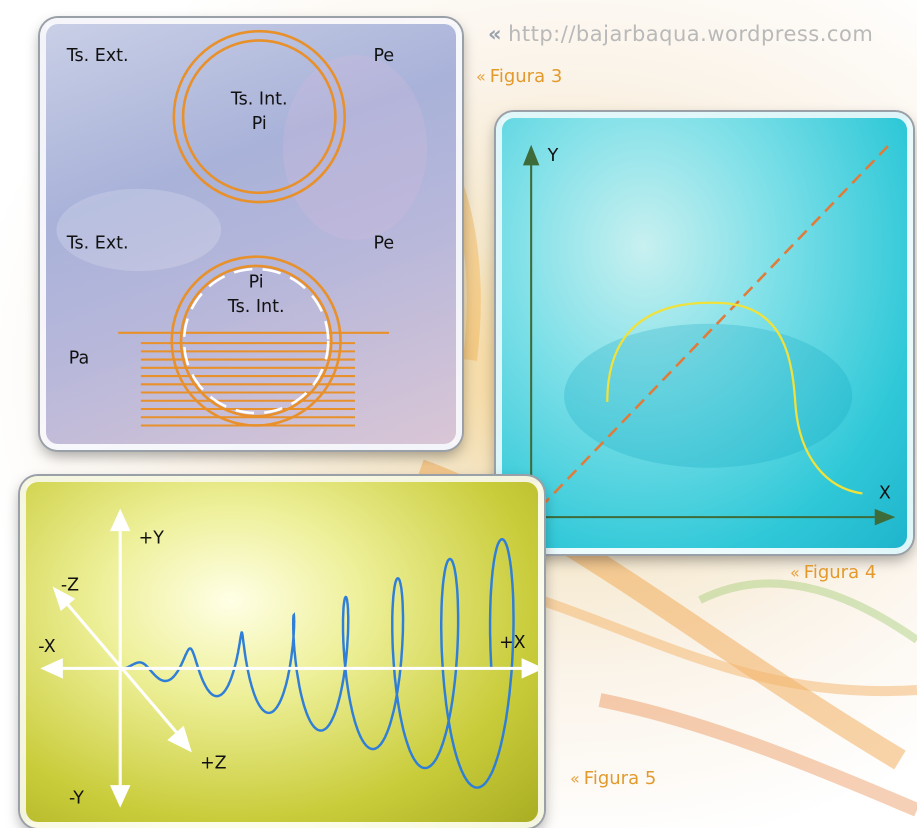 Image resolution: width=917 pixels, height=828 pixels. I want to click on bottom-bubble-dashed-ring, so click(256, 341).